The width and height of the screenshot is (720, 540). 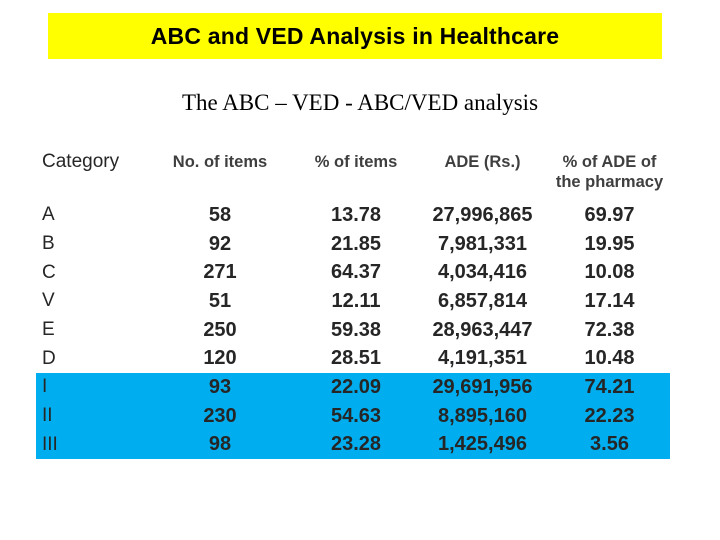 What do you see at coordinates (356, 300) in the screenshot?
I see `cell-pct-of-items: 12.11` at bounding box center [356, 300].